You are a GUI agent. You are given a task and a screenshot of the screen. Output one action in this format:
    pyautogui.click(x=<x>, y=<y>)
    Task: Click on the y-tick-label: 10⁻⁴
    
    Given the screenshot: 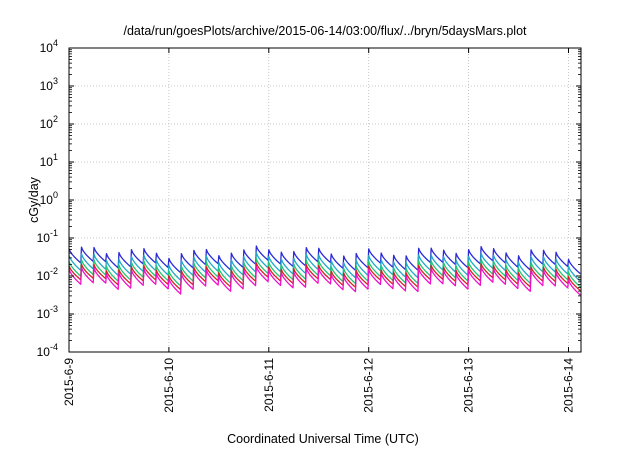 What is the action you would take?
    pyautogui.click(x=47, y=350)
    